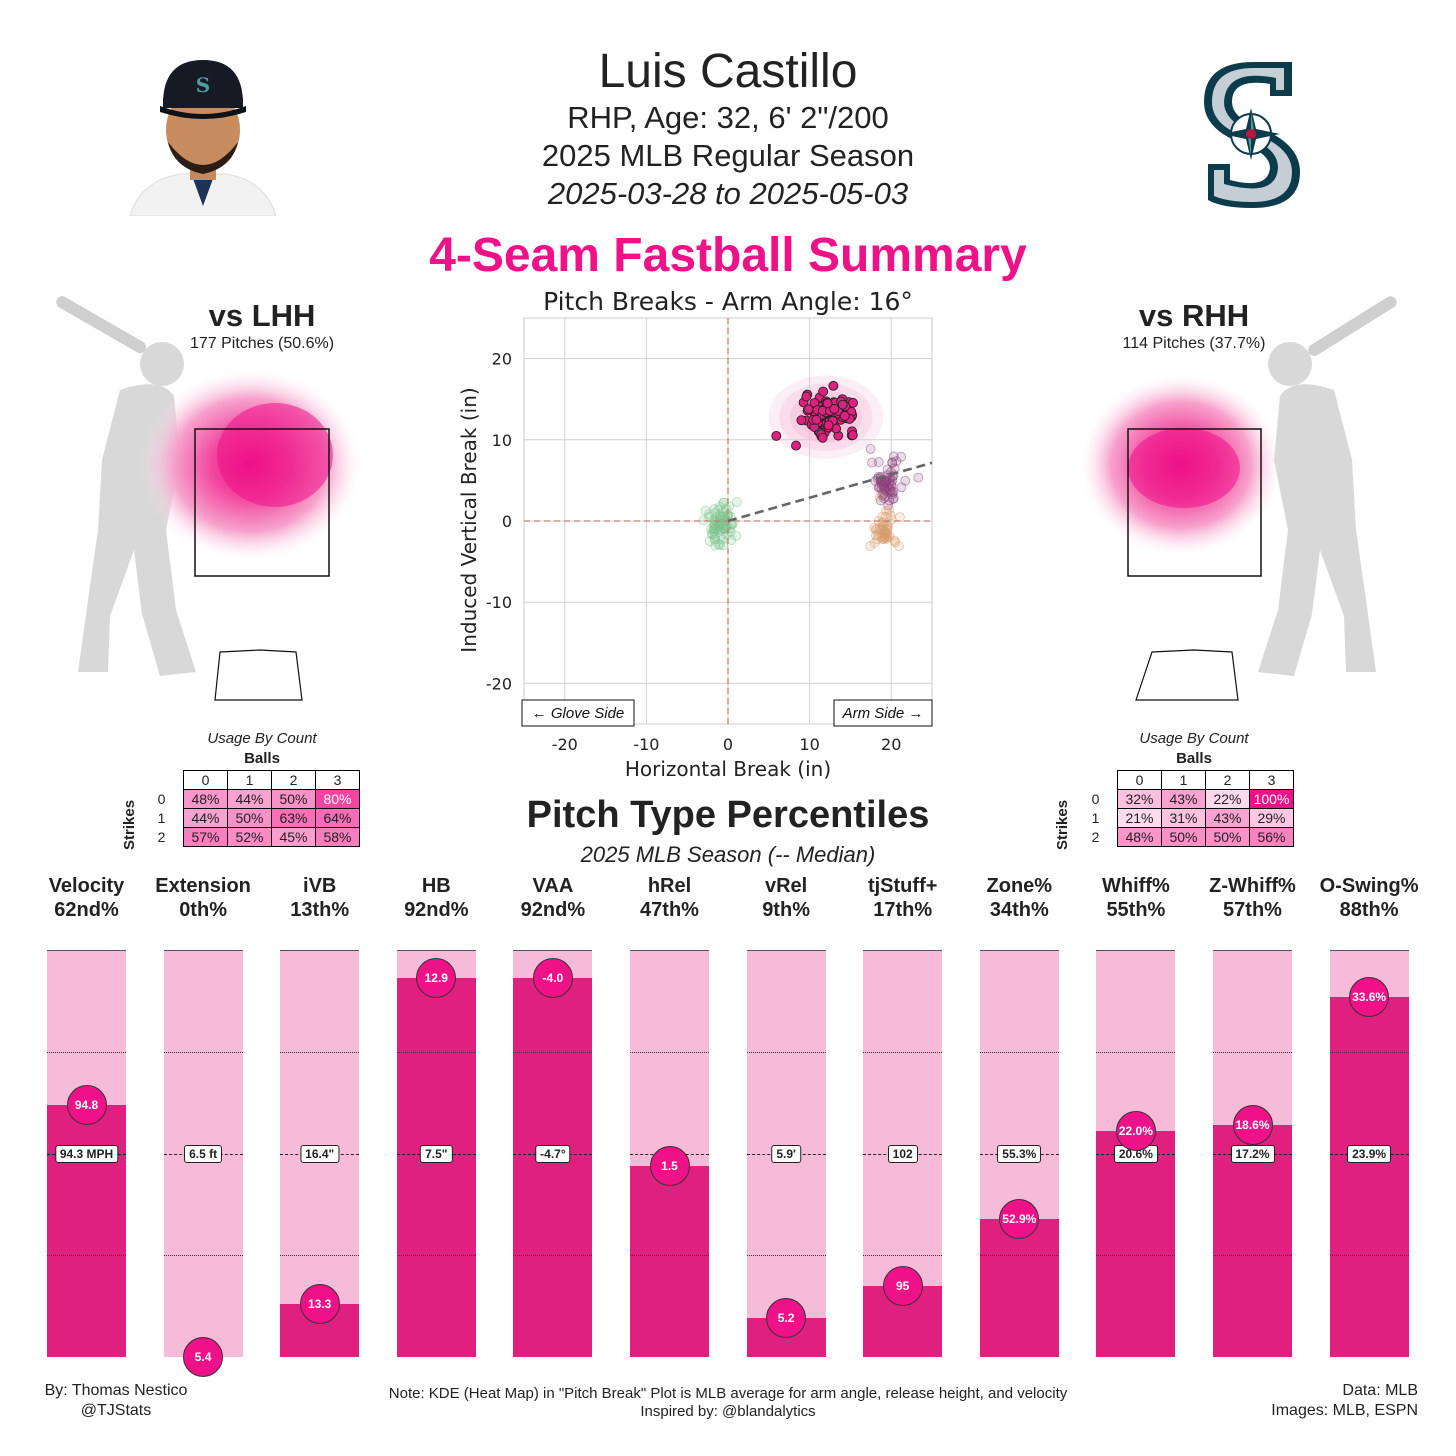  I want to click on metric-name: O-Swing%, so click(1369, 886).